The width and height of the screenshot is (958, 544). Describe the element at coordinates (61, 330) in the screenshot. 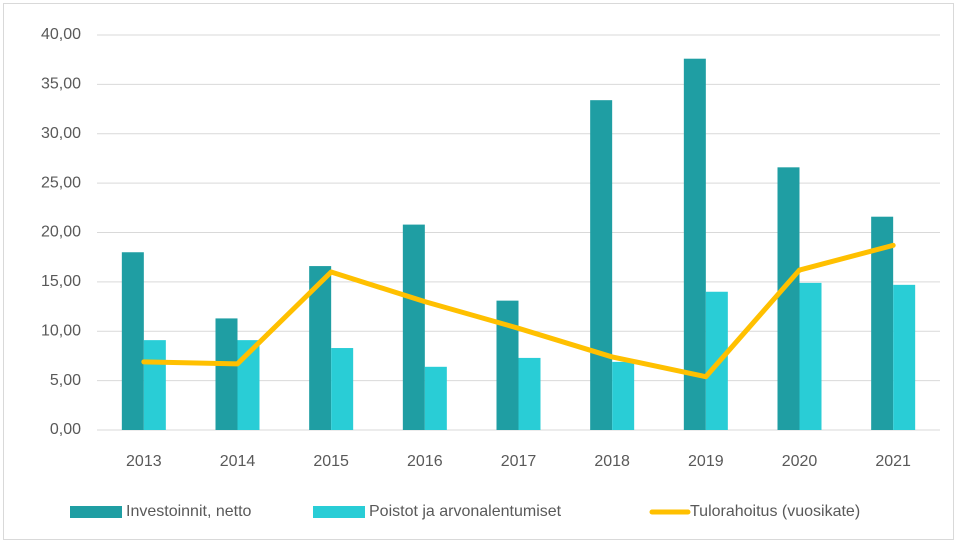

I see `y-tick-label: 10,00` at that location.